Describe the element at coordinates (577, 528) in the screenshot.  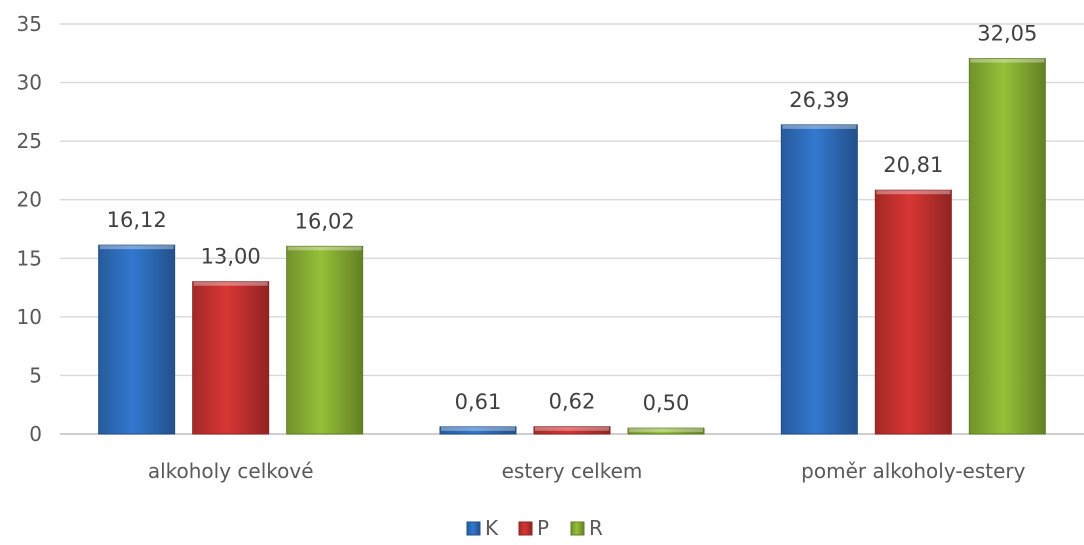
I see `legend-swatch-r` at that location.